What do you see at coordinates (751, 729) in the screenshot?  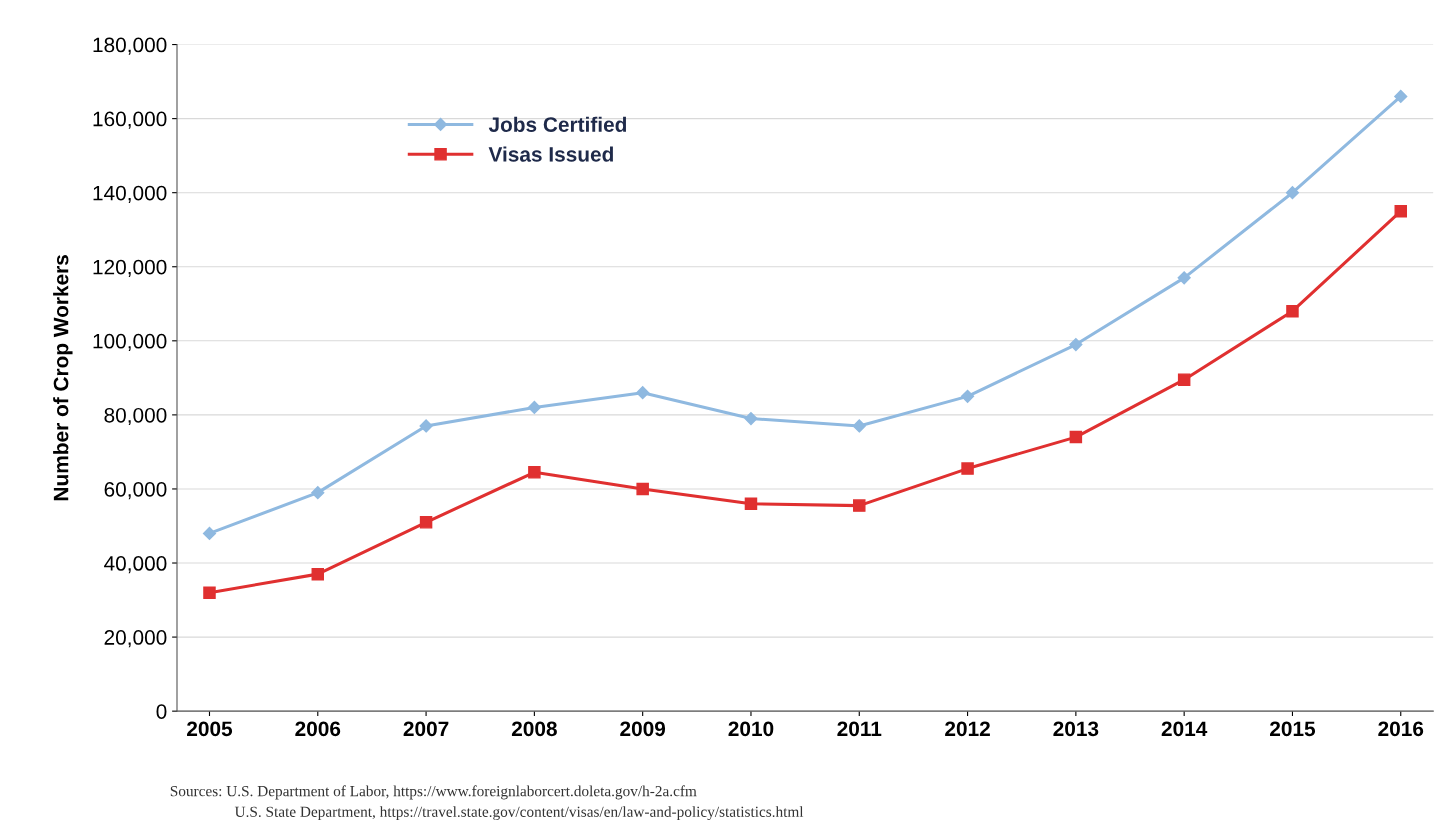 I see `x-tick-label: 2010` at bounding box center [751, 729].